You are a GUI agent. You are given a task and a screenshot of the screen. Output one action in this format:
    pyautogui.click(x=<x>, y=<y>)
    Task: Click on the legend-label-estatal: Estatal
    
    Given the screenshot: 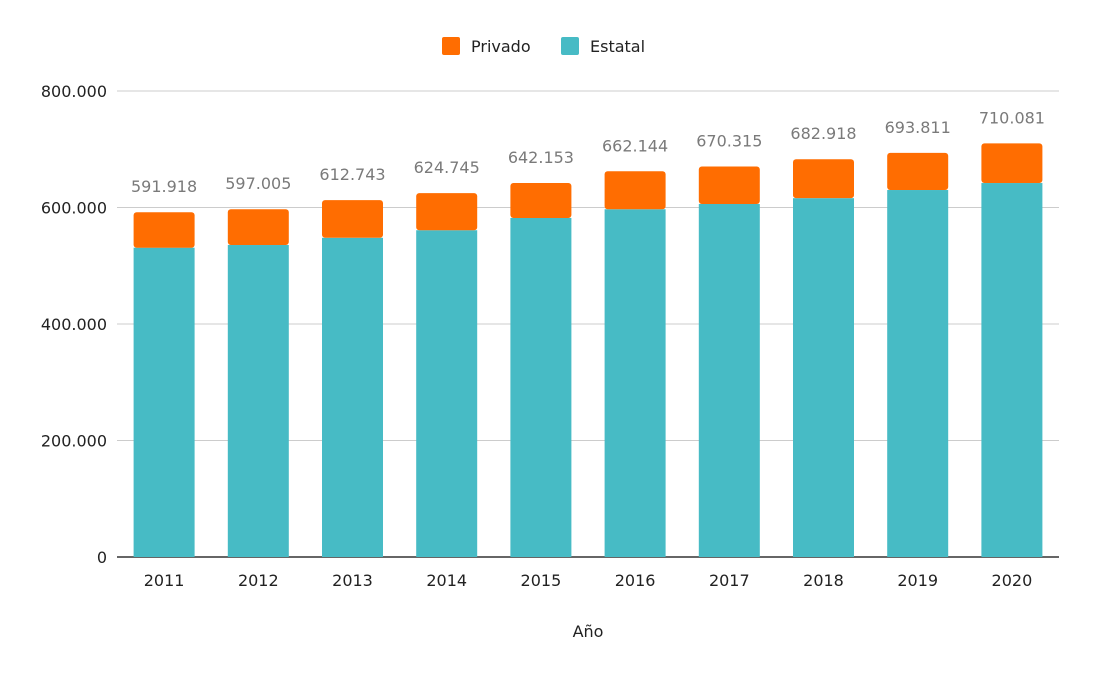 What is the action you would take?
    pyautogui.click(x=617, y=46)
    